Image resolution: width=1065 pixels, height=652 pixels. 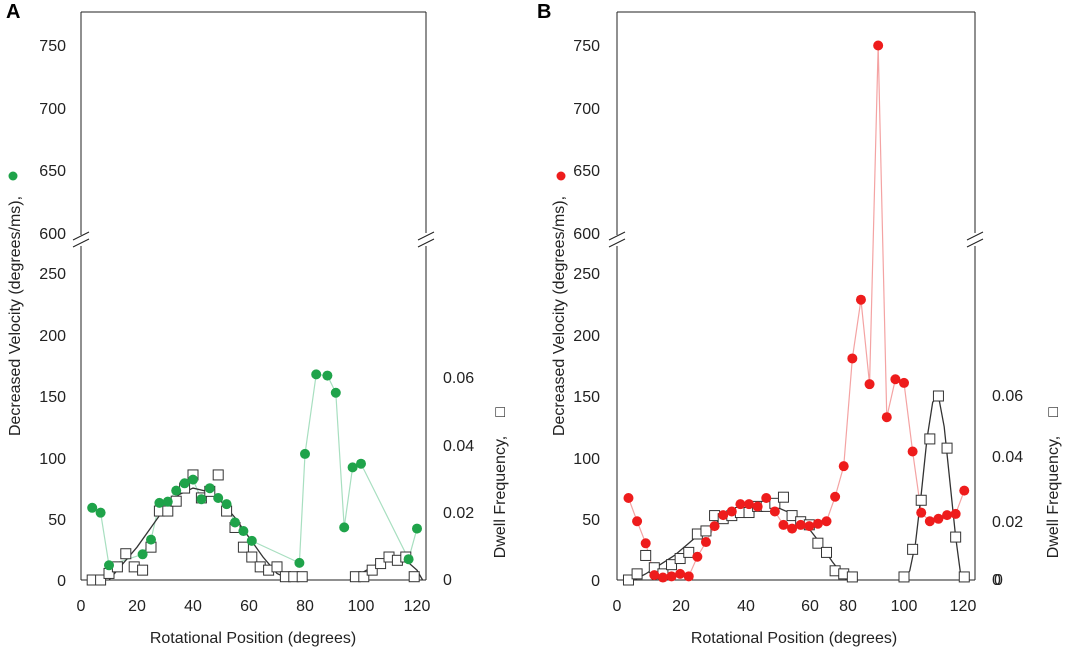 I want to click on panel-a-y2tick: 0.02, so click(x=458, y=513).